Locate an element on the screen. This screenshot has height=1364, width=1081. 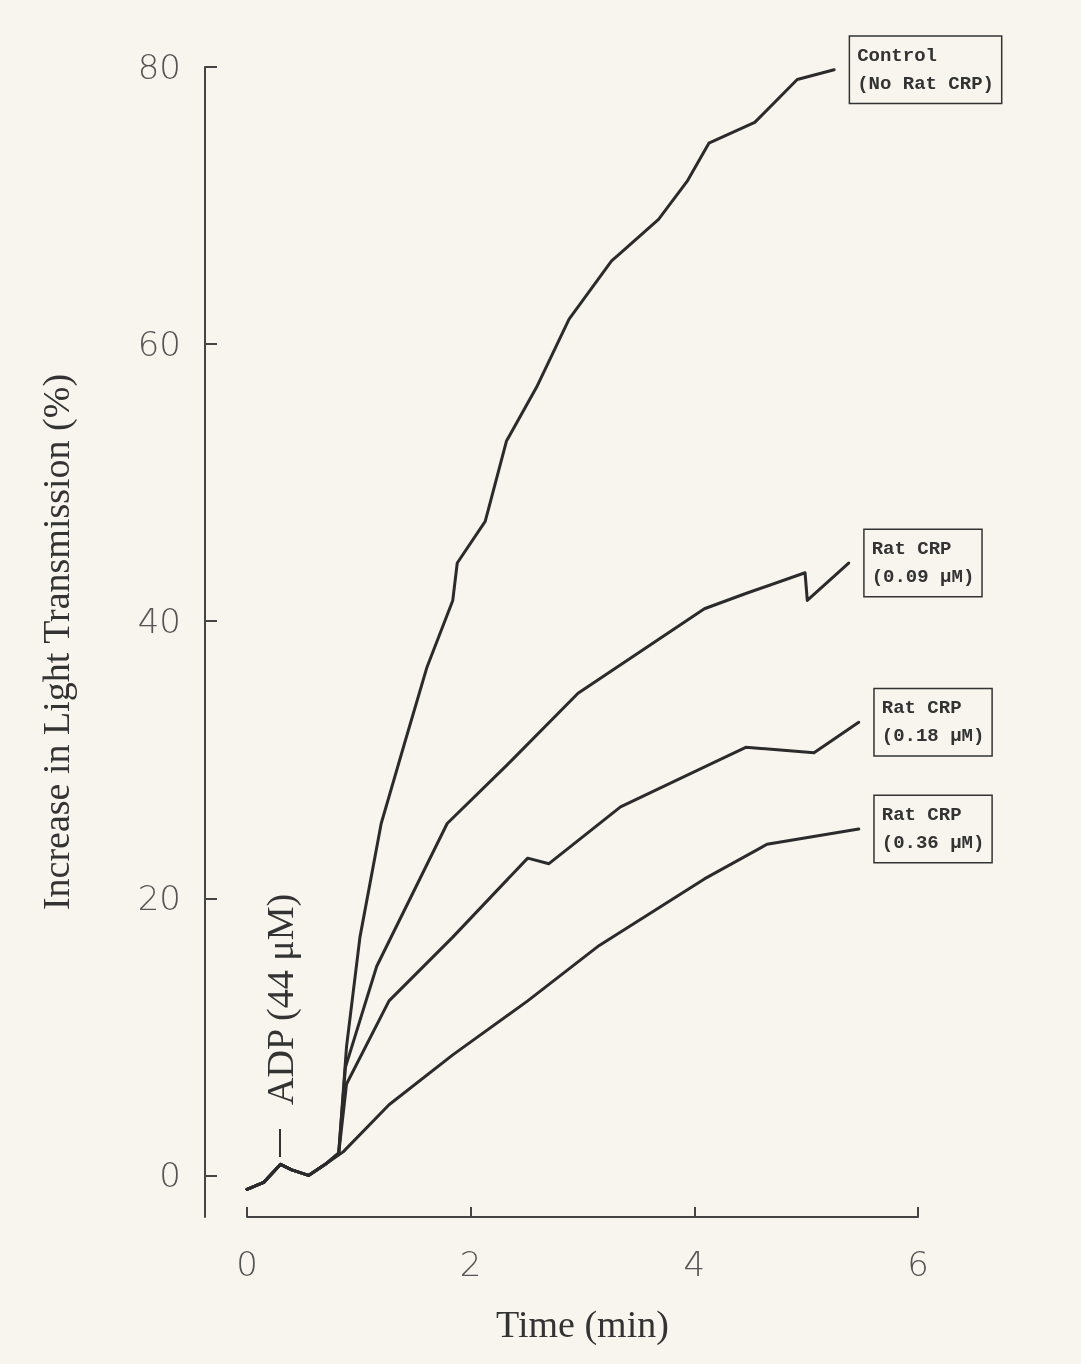
y-tick-label: 0 is located at coordinates (170, 1175).